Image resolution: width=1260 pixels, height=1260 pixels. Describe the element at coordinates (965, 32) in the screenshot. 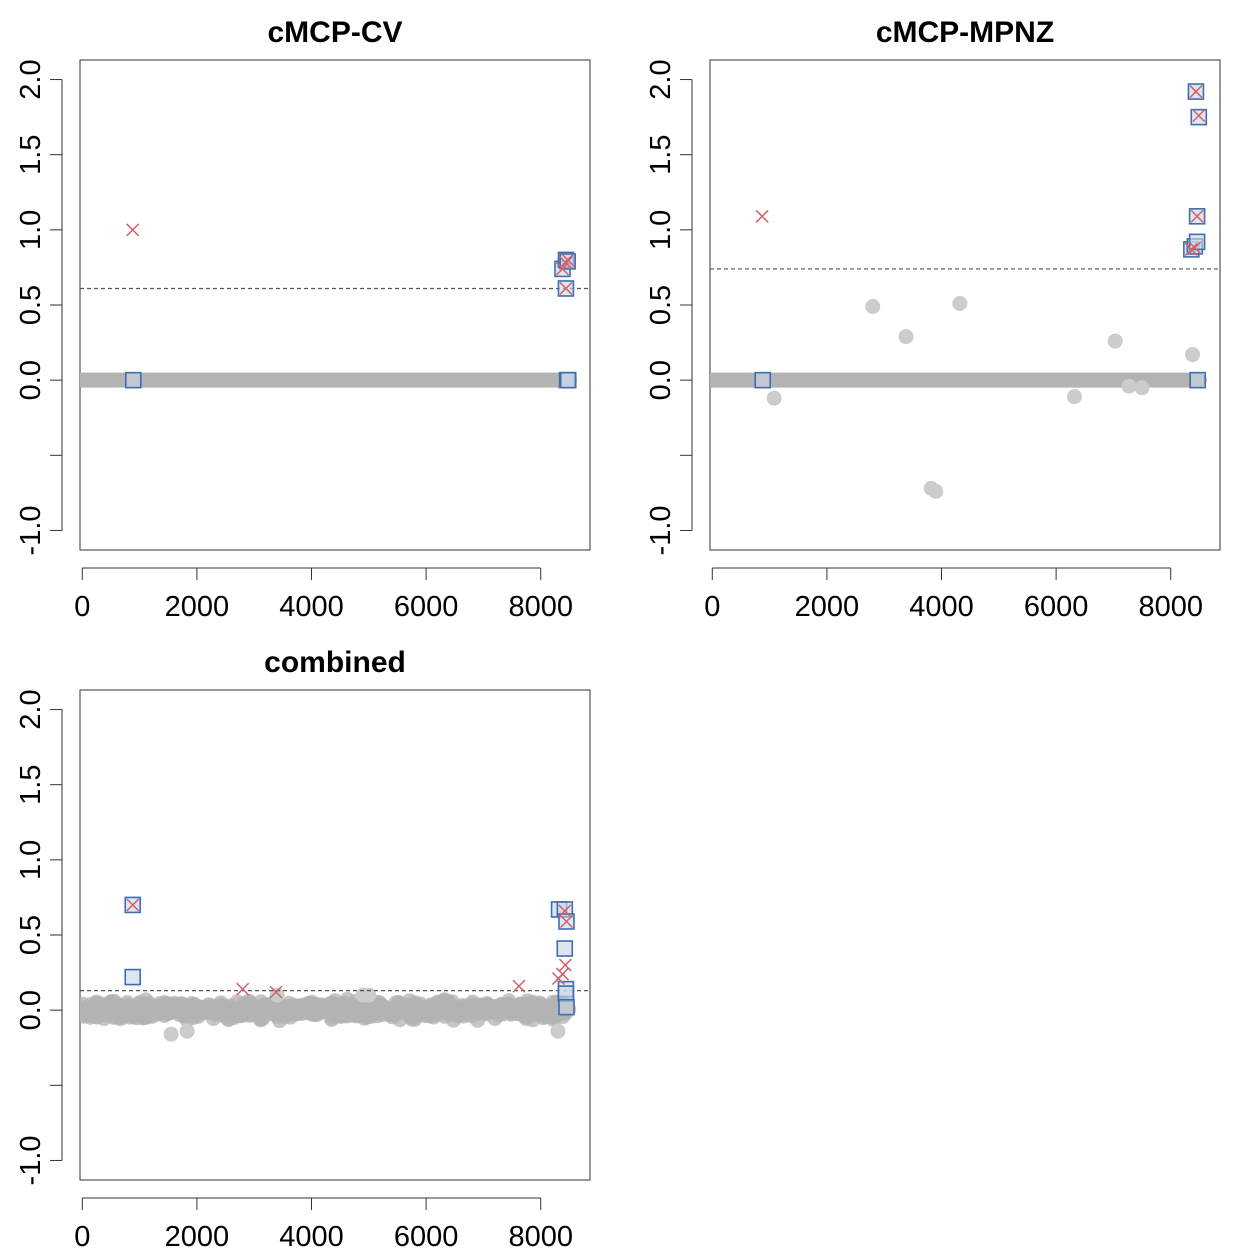

I see `chart-title: cMCP-MPNZ` at that location.